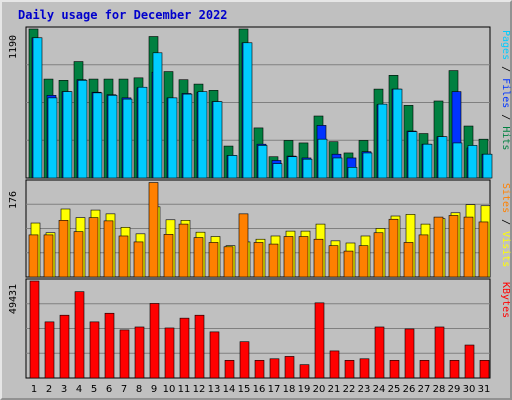 The height and width of the screenshot is (400, 512). What do you see at coordinates (13, 200) in the screenshot?
I see `y-max-label: 176` at bounding box center [13, 200].